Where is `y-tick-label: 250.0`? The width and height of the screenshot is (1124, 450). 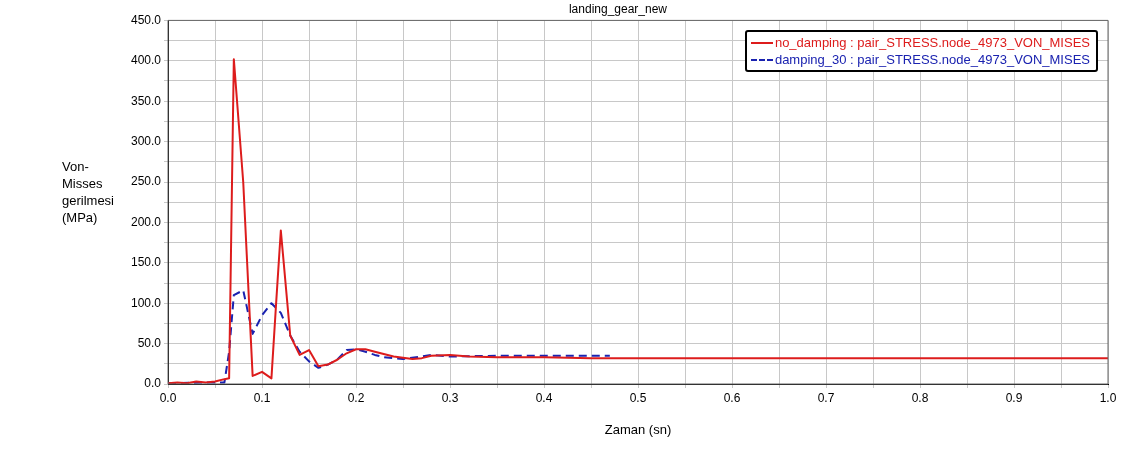
y-tick-label: 250.0 is located at coordinates (146, 181).